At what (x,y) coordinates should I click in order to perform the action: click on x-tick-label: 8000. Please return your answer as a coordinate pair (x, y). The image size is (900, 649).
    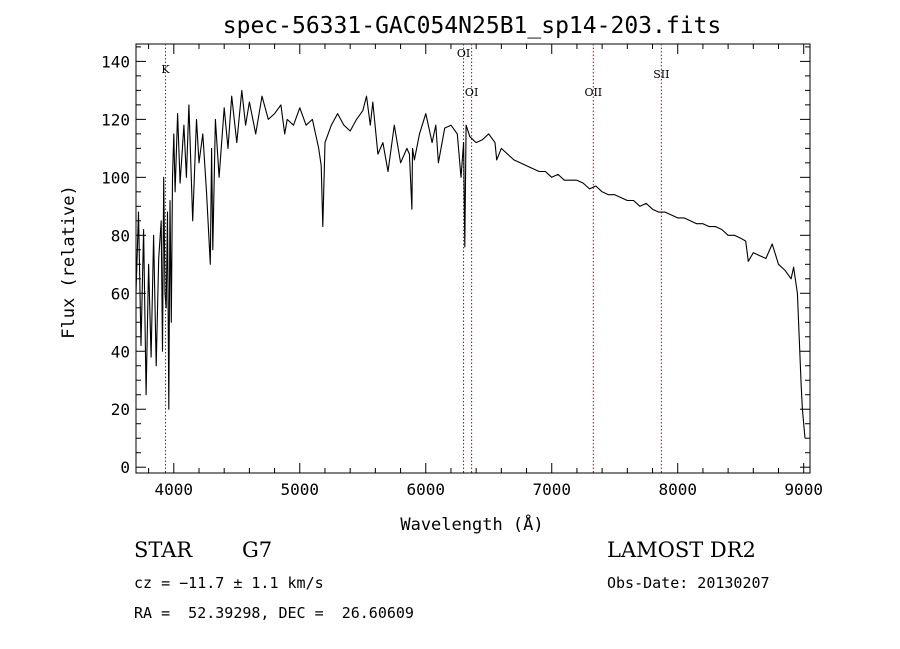
    Looking at the image, I should click on (677, 489).